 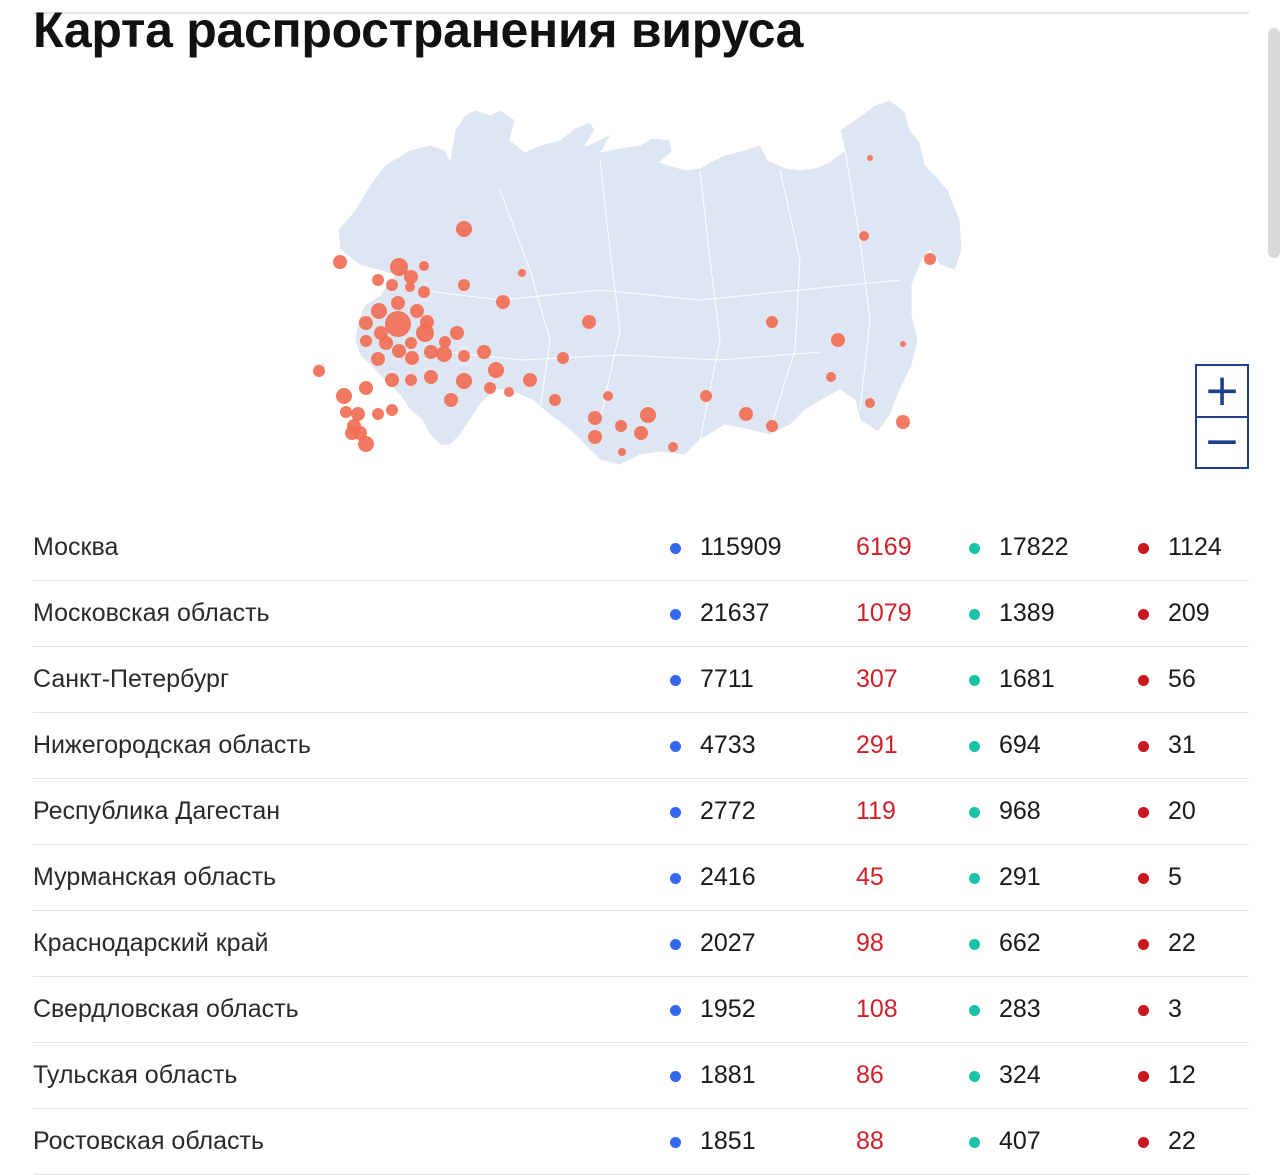 I want to click on table-row: Тульская область 1881 86 324 12, so click(x=641, y=1076).